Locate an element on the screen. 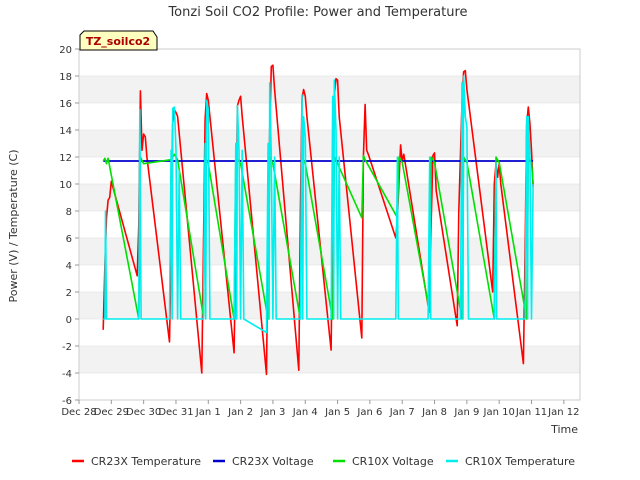 This screenshot has height=480, width=640. x-tick-label: Jan 5 is located at coordinates (337, 412).